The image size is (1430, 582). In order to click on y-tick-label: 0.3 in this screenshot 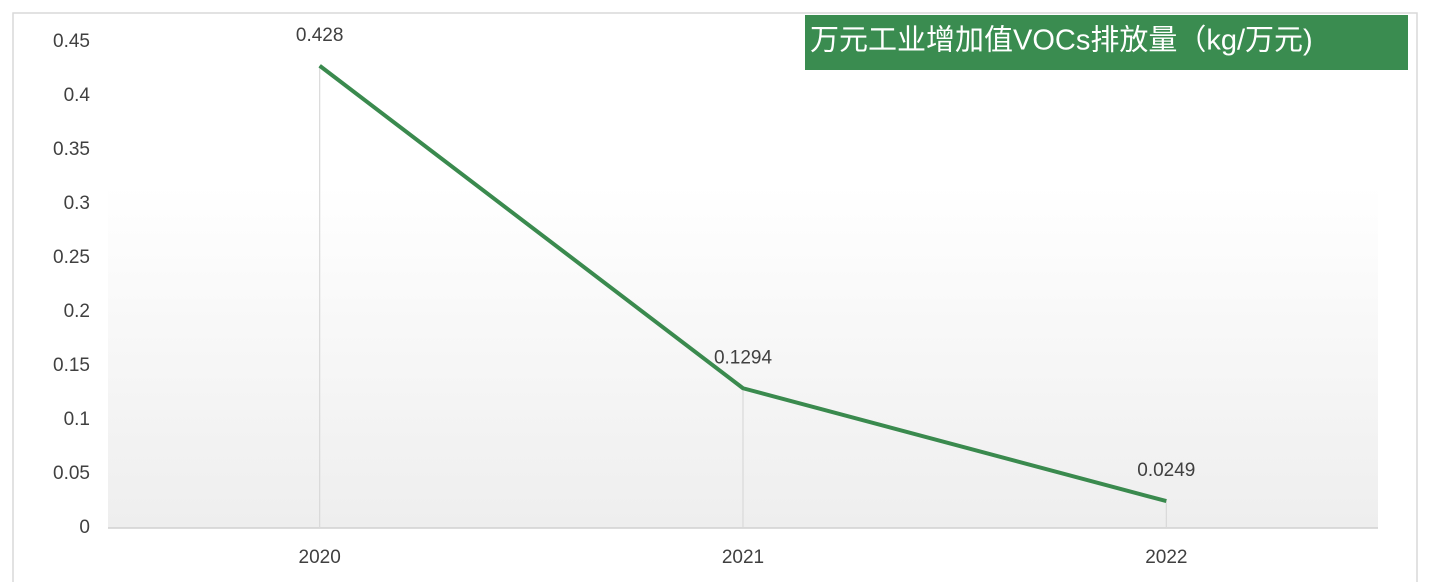, I will do `click(77, 203)`.